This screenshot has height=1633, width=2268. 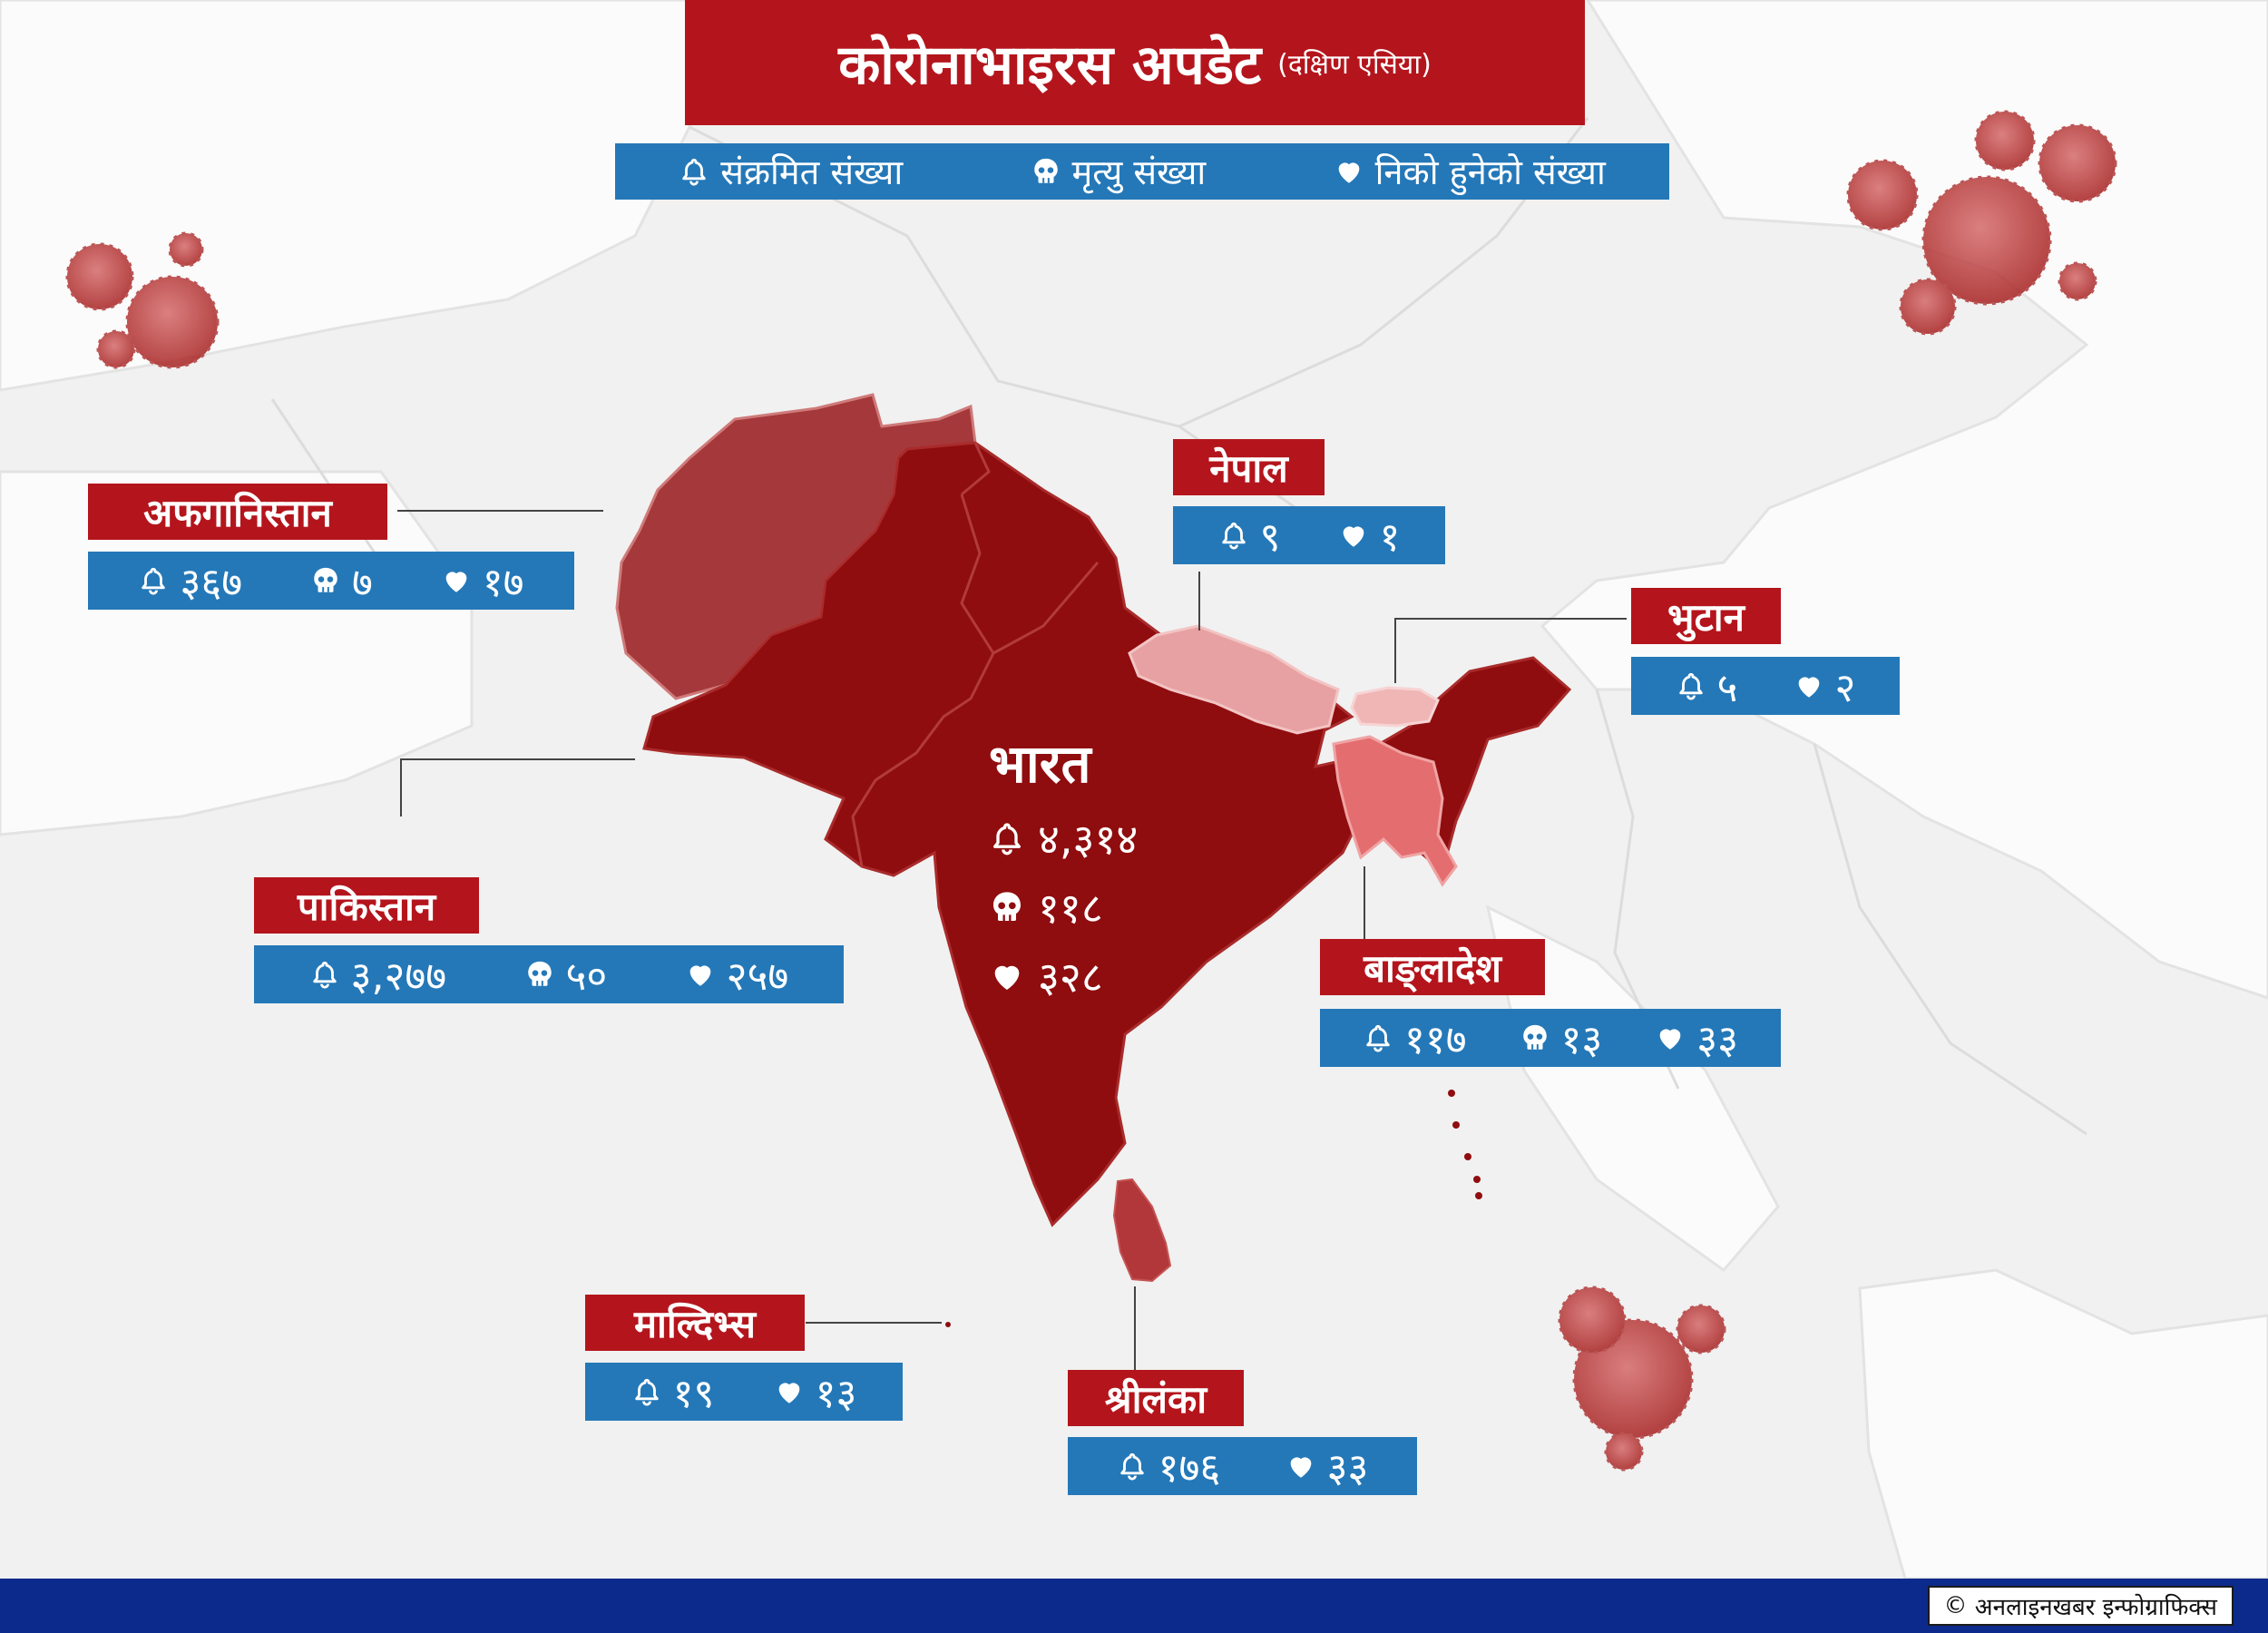 What do you see at coordinates (812, 172) in the screenshot?
I see `legend-infected-label: संक्रमित संख्या` at bounding box center [812, 172].